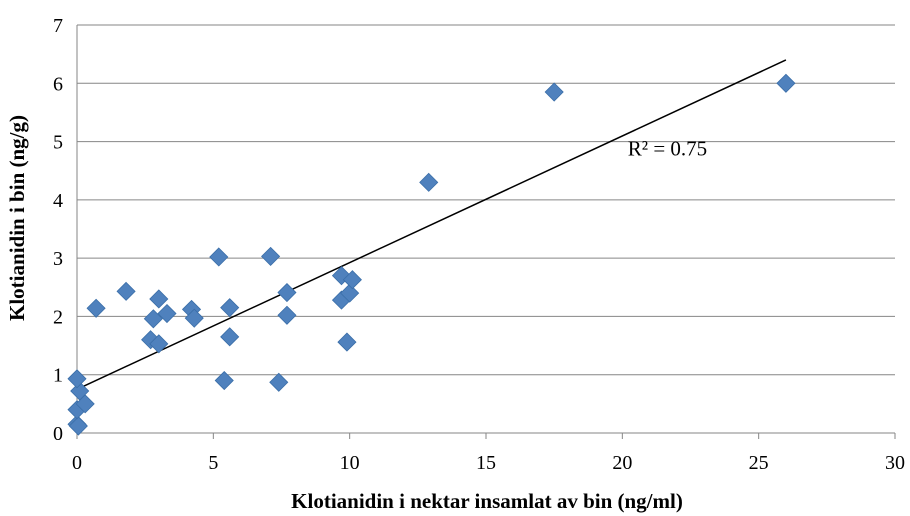  Describe the element at coordinates (58, 434) in the screenshot. I see `y-tick-label-0: 0` at that location.